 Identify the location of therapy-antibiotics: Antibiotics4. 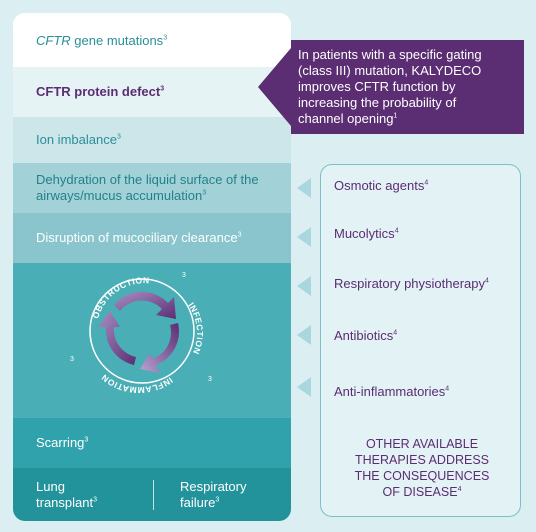
(366, 335).